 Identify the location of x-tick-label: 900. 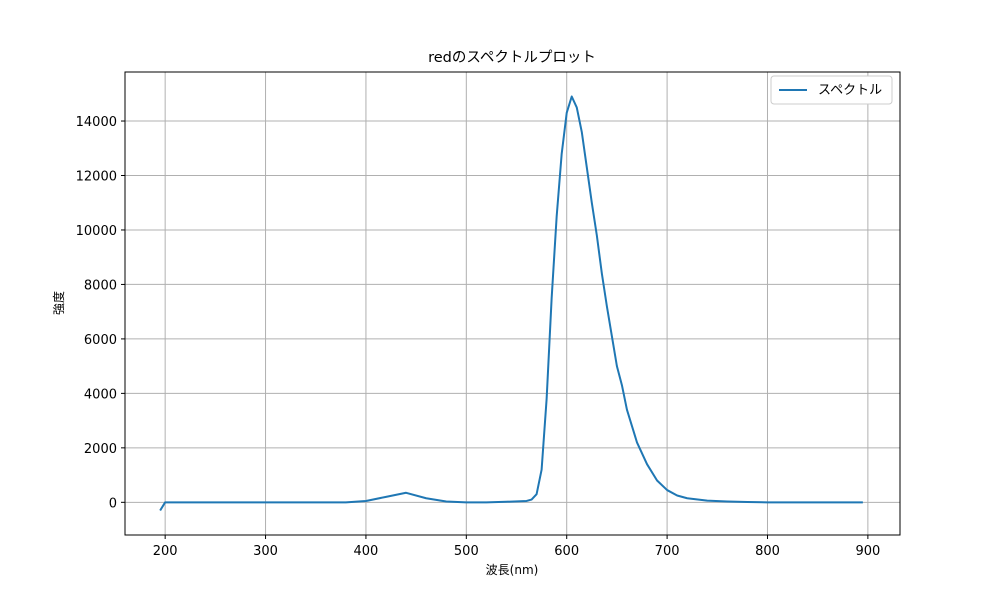
(867, 551).